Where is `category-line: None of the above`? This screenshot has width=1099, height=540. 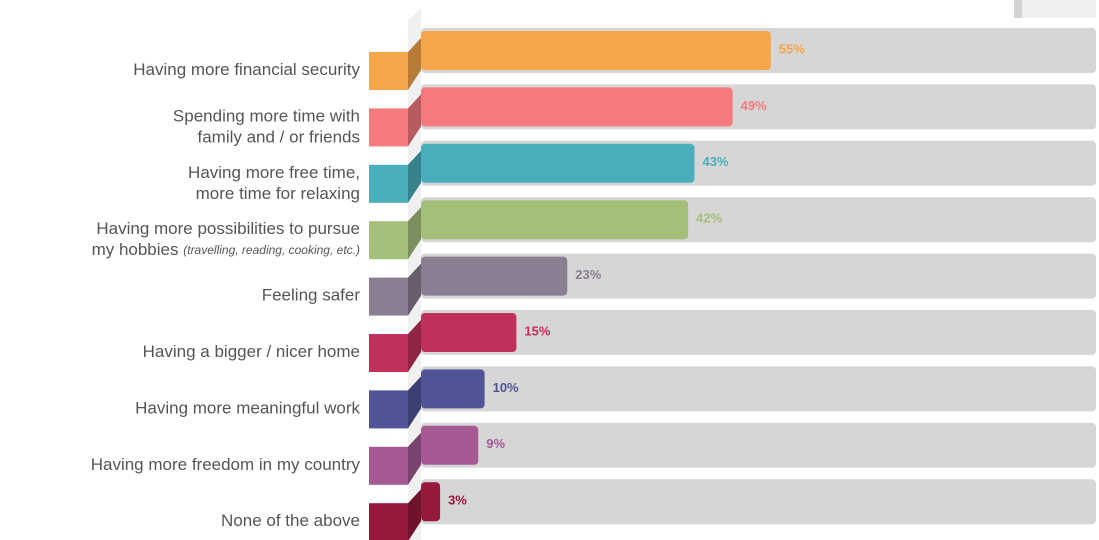 category-line: None of the above is located at coordinates (290, 521).